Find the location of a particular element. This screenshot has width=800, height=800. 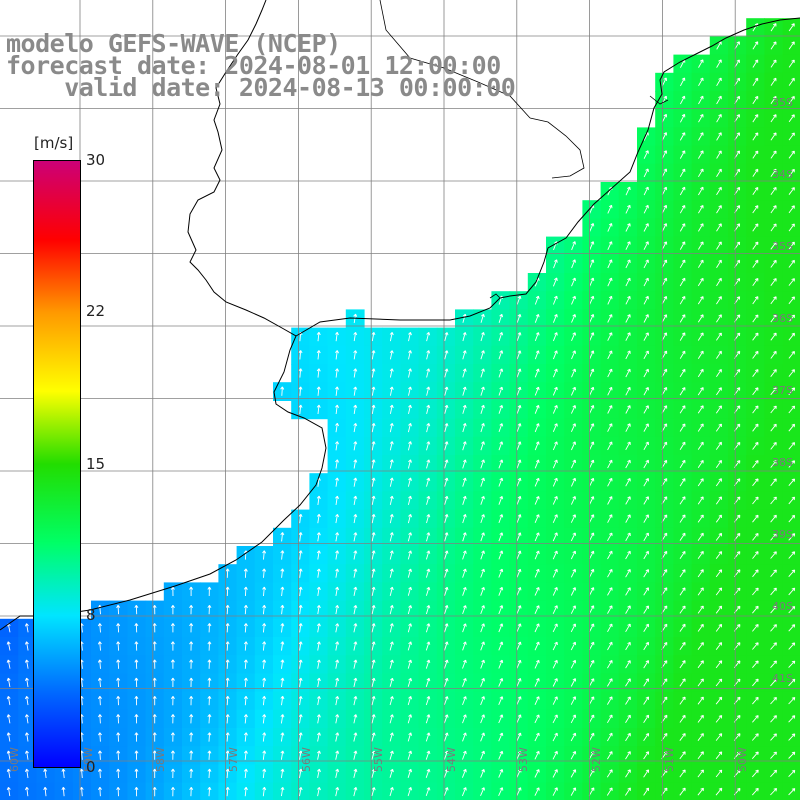

lat-label: 35S is located at coordinates (782, 102).